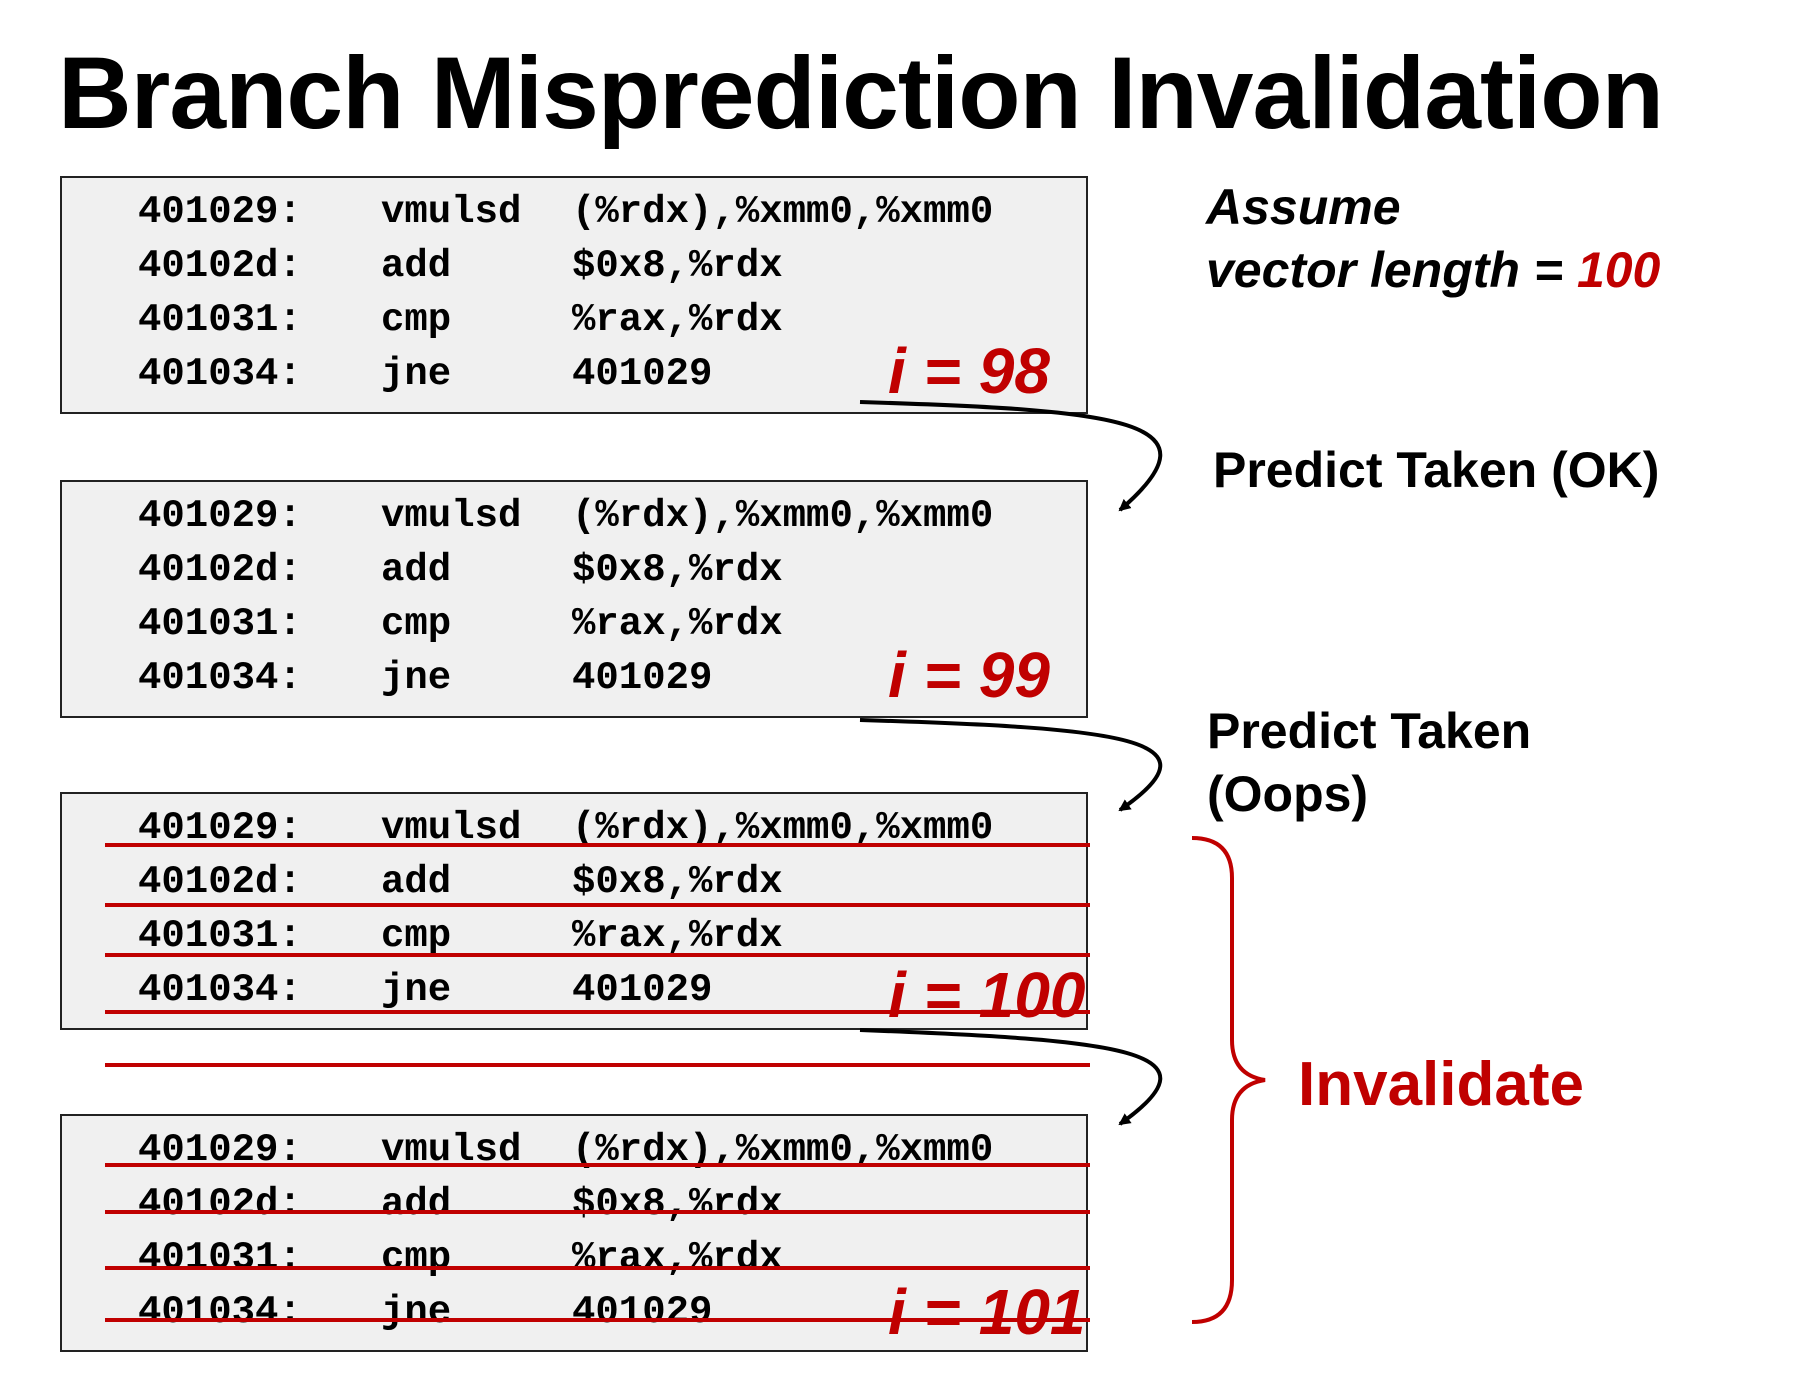 The height and width of the screenshot is (1396, 1794). What do you see at coordinates (1391, 269) in the screenshot?
I see `assume-line2-prefix: vector length =` at bounding box center [1391, 269].